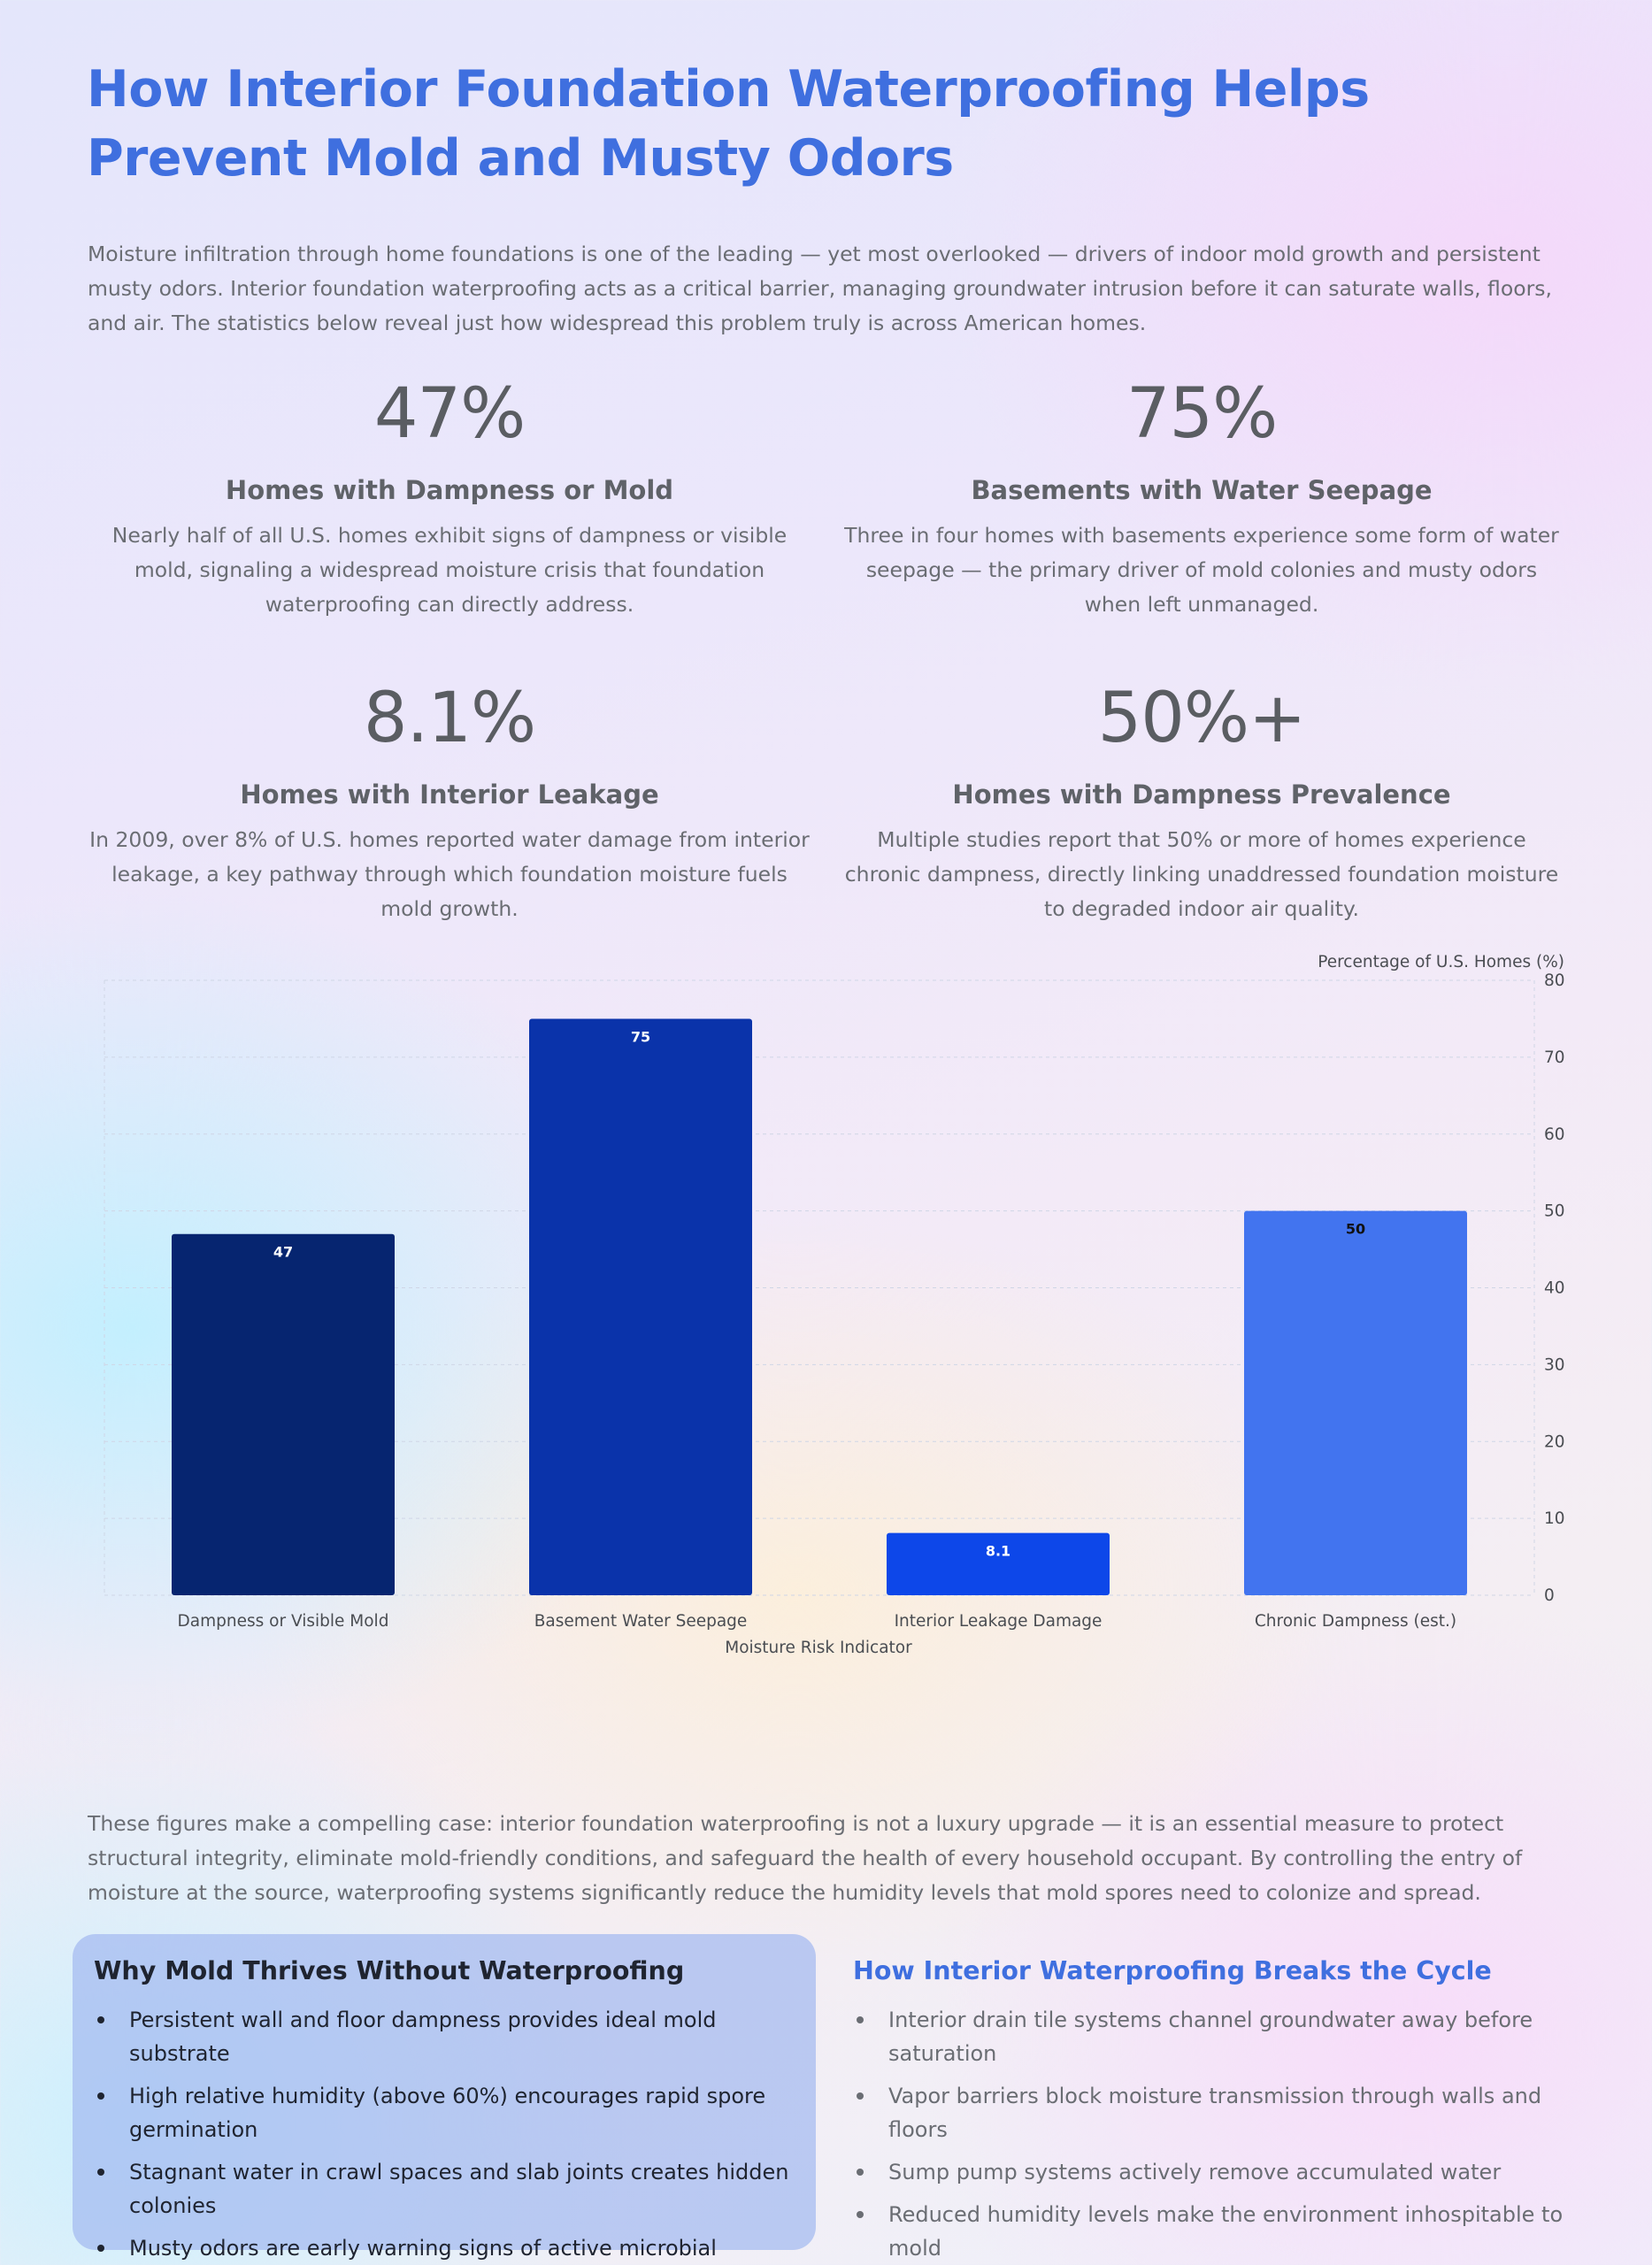  Describe the element at coordinates (449, 490) in the screenshot. I see `stat-label: Homes with Dampness or Mold` at that location.